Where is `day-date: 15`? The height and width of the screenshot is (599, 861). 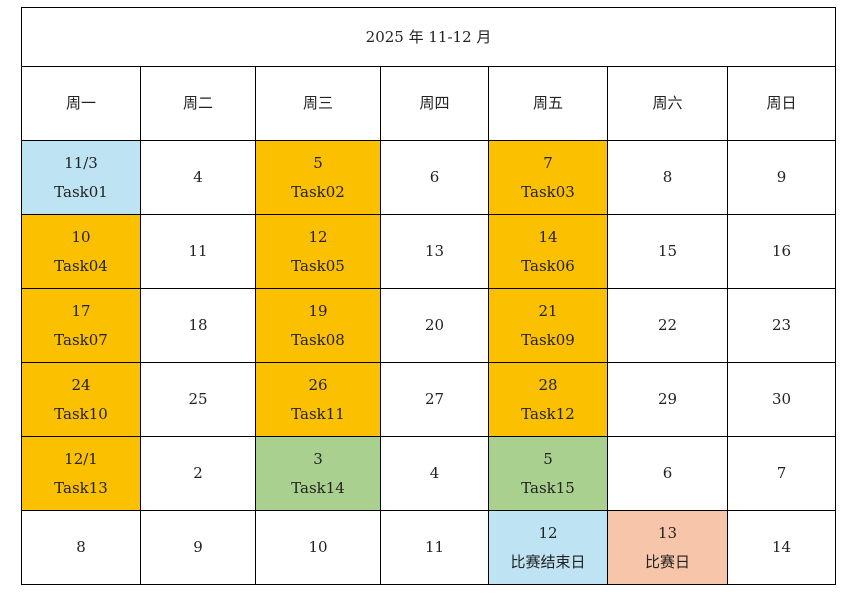 day-date: 15 is located at coordinates (667, 251).